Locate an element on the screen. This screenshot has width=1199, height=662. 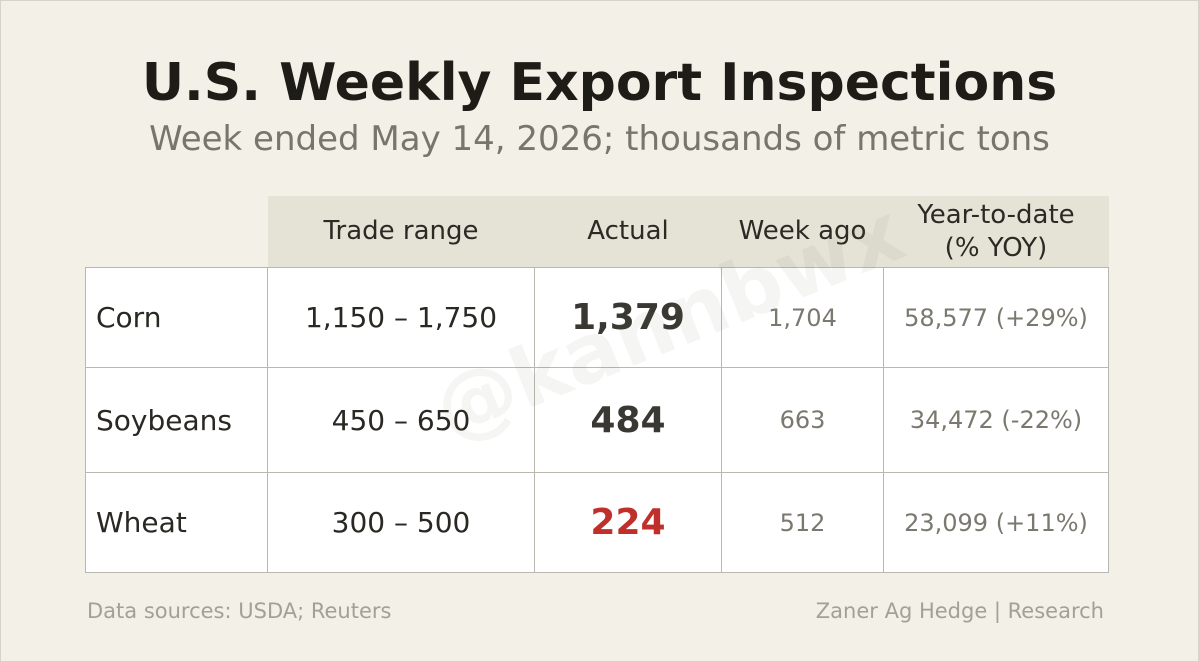
column-header-text: Trade range is located at coordinates (401, 231).